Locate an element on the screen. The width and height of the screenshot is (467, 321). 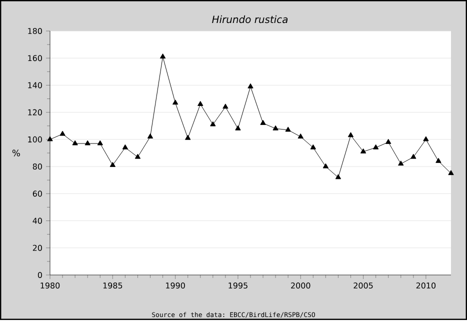
y-axis-title: % is located at coordinates (16, 153).